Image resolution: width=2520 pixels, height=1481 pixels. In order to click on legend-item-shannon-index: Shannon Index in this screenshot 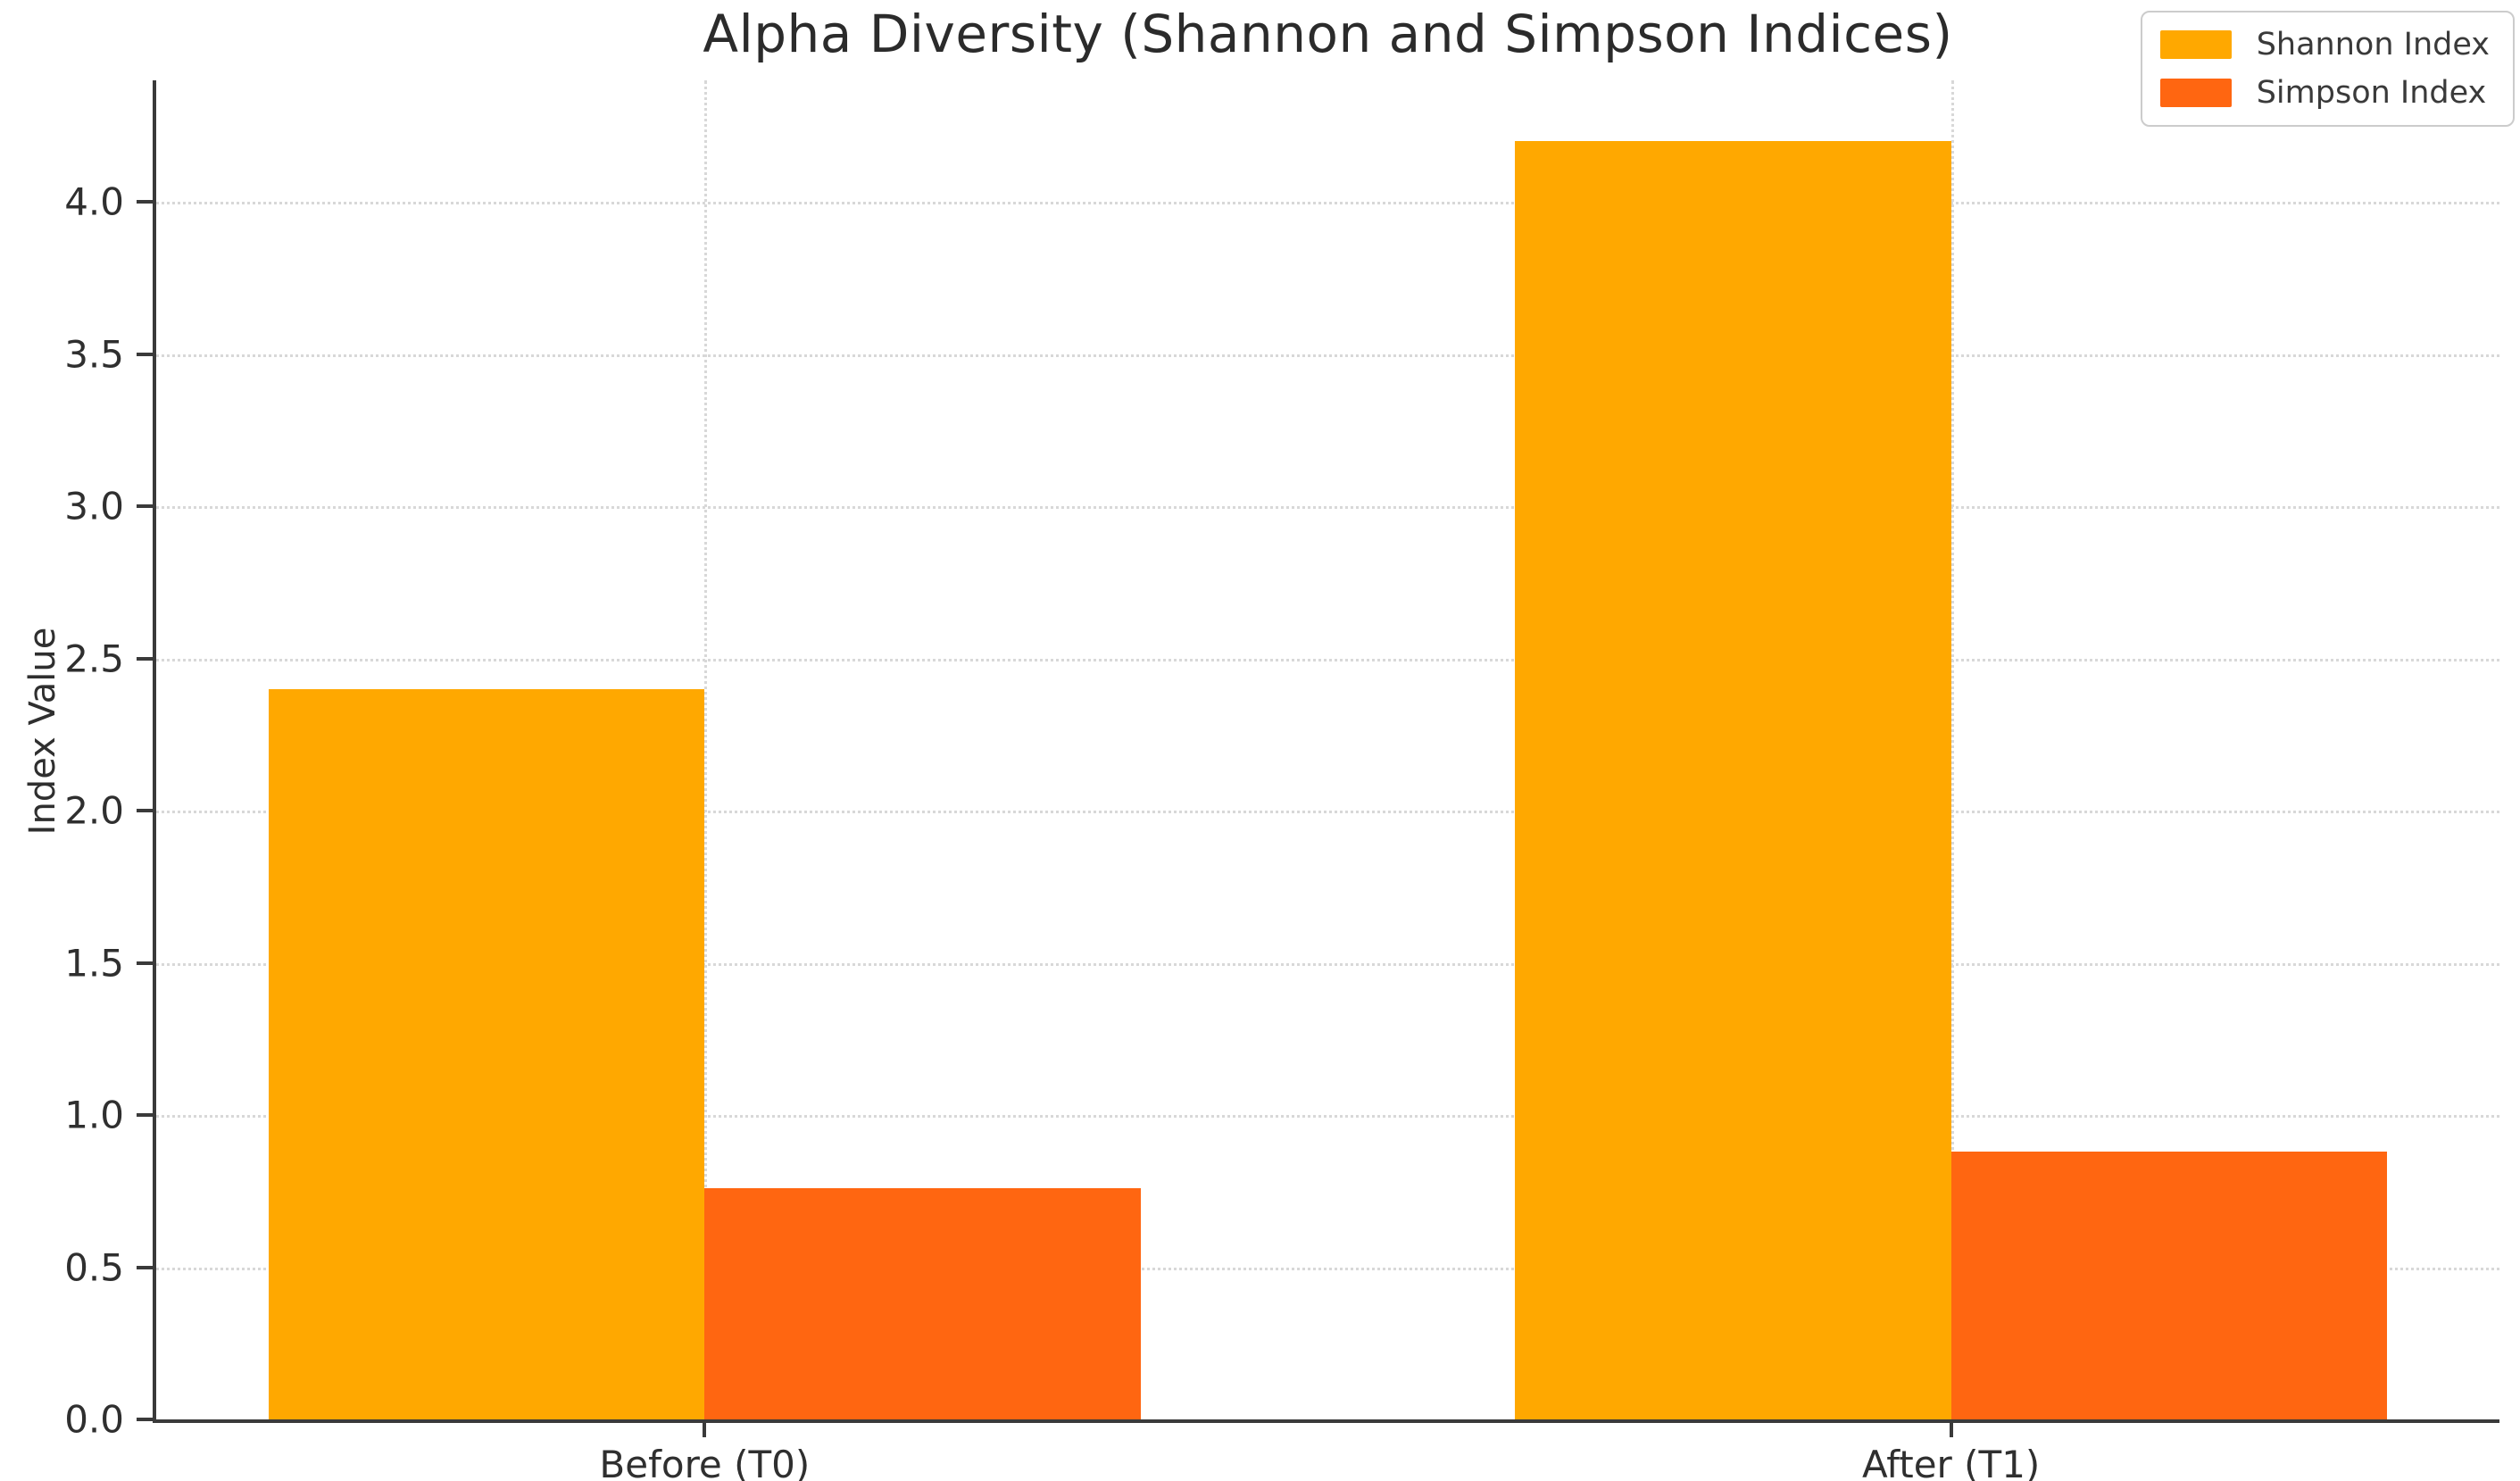, I will do `click(2324, 44)`.